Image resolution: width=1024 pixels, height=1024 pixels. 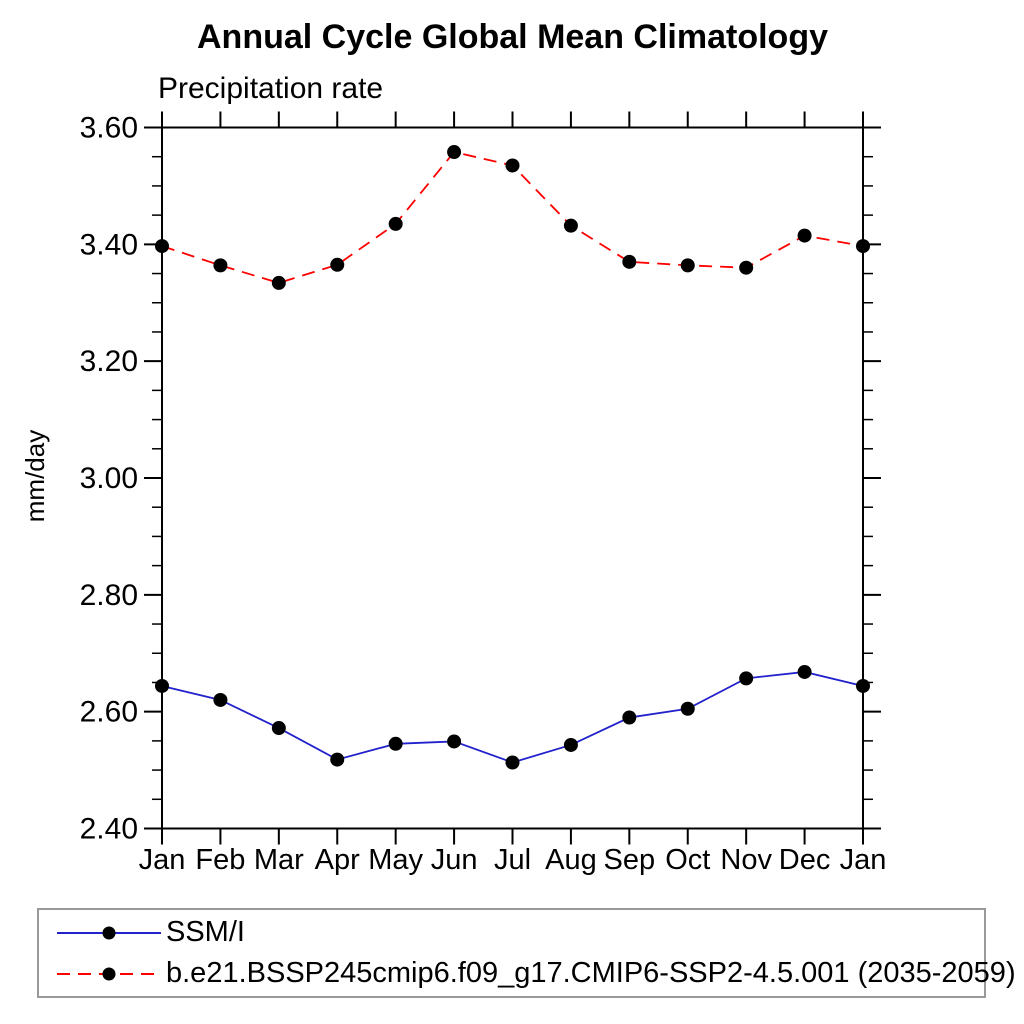 I want to click on x-tick-label: Feb, so click(x=220, y=860).